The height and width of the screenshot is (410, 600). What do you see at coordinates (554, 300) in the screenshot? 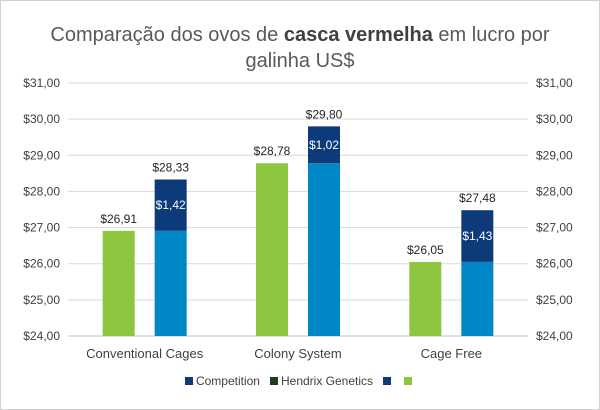
I see `y-tick-label-right: $25,00` at bounding box center [554, 300].